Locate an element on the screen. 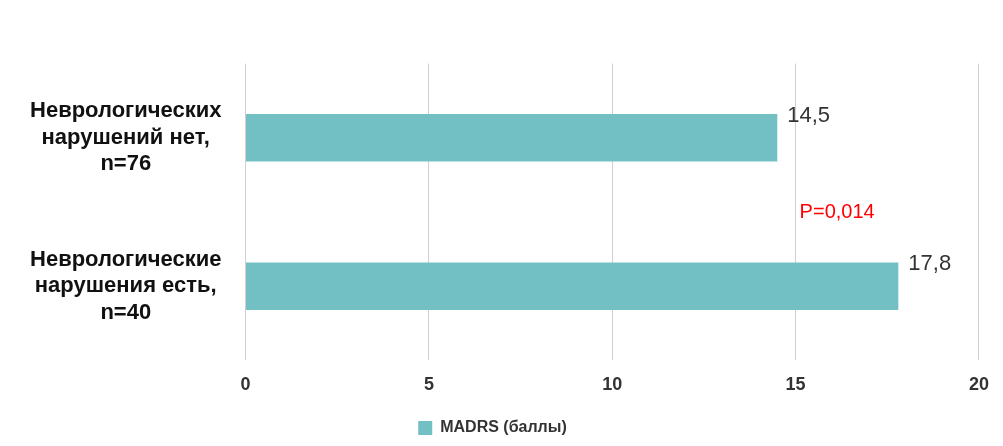 The image size is (1003, 446). y-tick-label: Неврологические нарушения есть, n=40 is located at coordinates (126, 284).